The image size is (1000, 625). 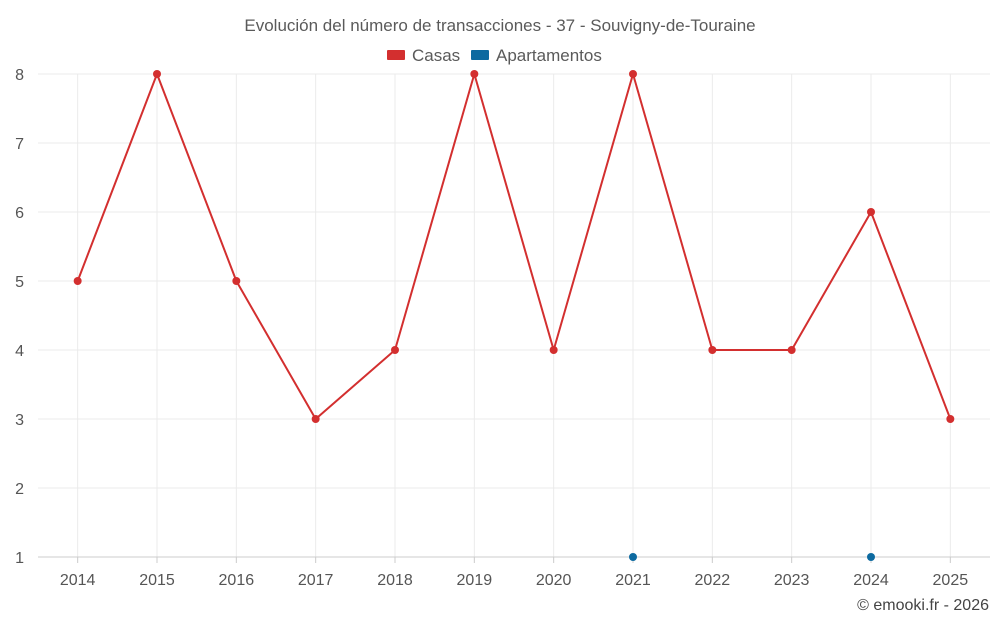 I want to click on y-tick-label: 4, so click(x=19, y=351).